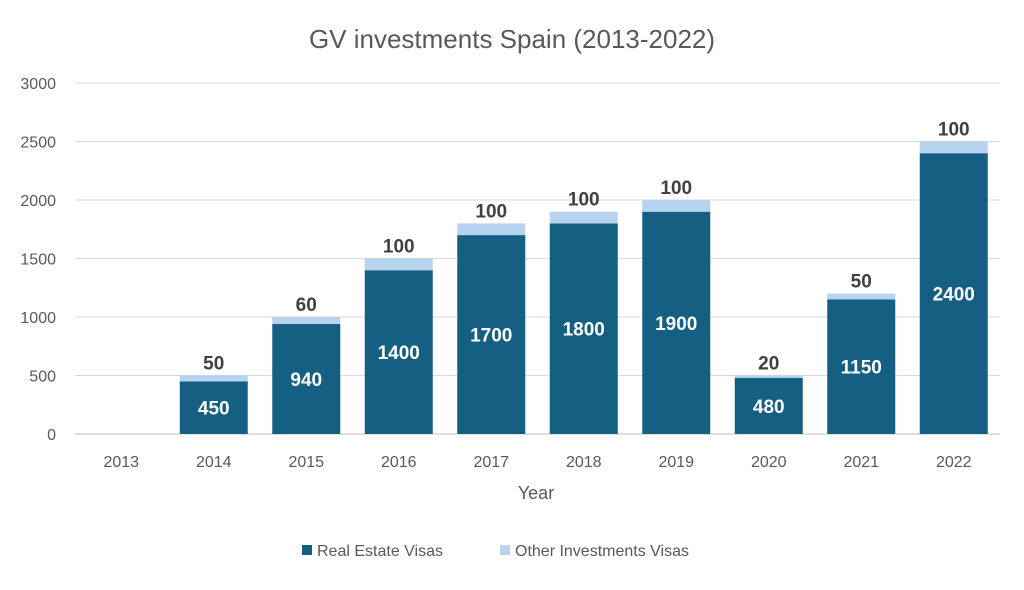 The height and width of the screenshot is (590, 1024). What do you see at coordinates (121, 462) in the screenshot?
I see `x-tick-label: 2013` at bounding box center [121, 462].